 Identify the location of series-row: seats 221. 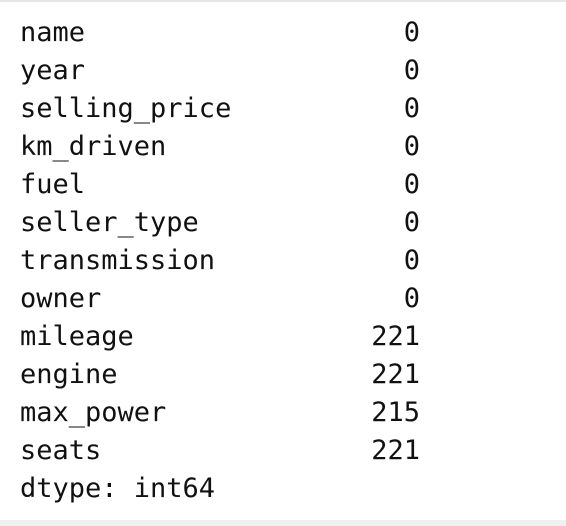
(220, 451).